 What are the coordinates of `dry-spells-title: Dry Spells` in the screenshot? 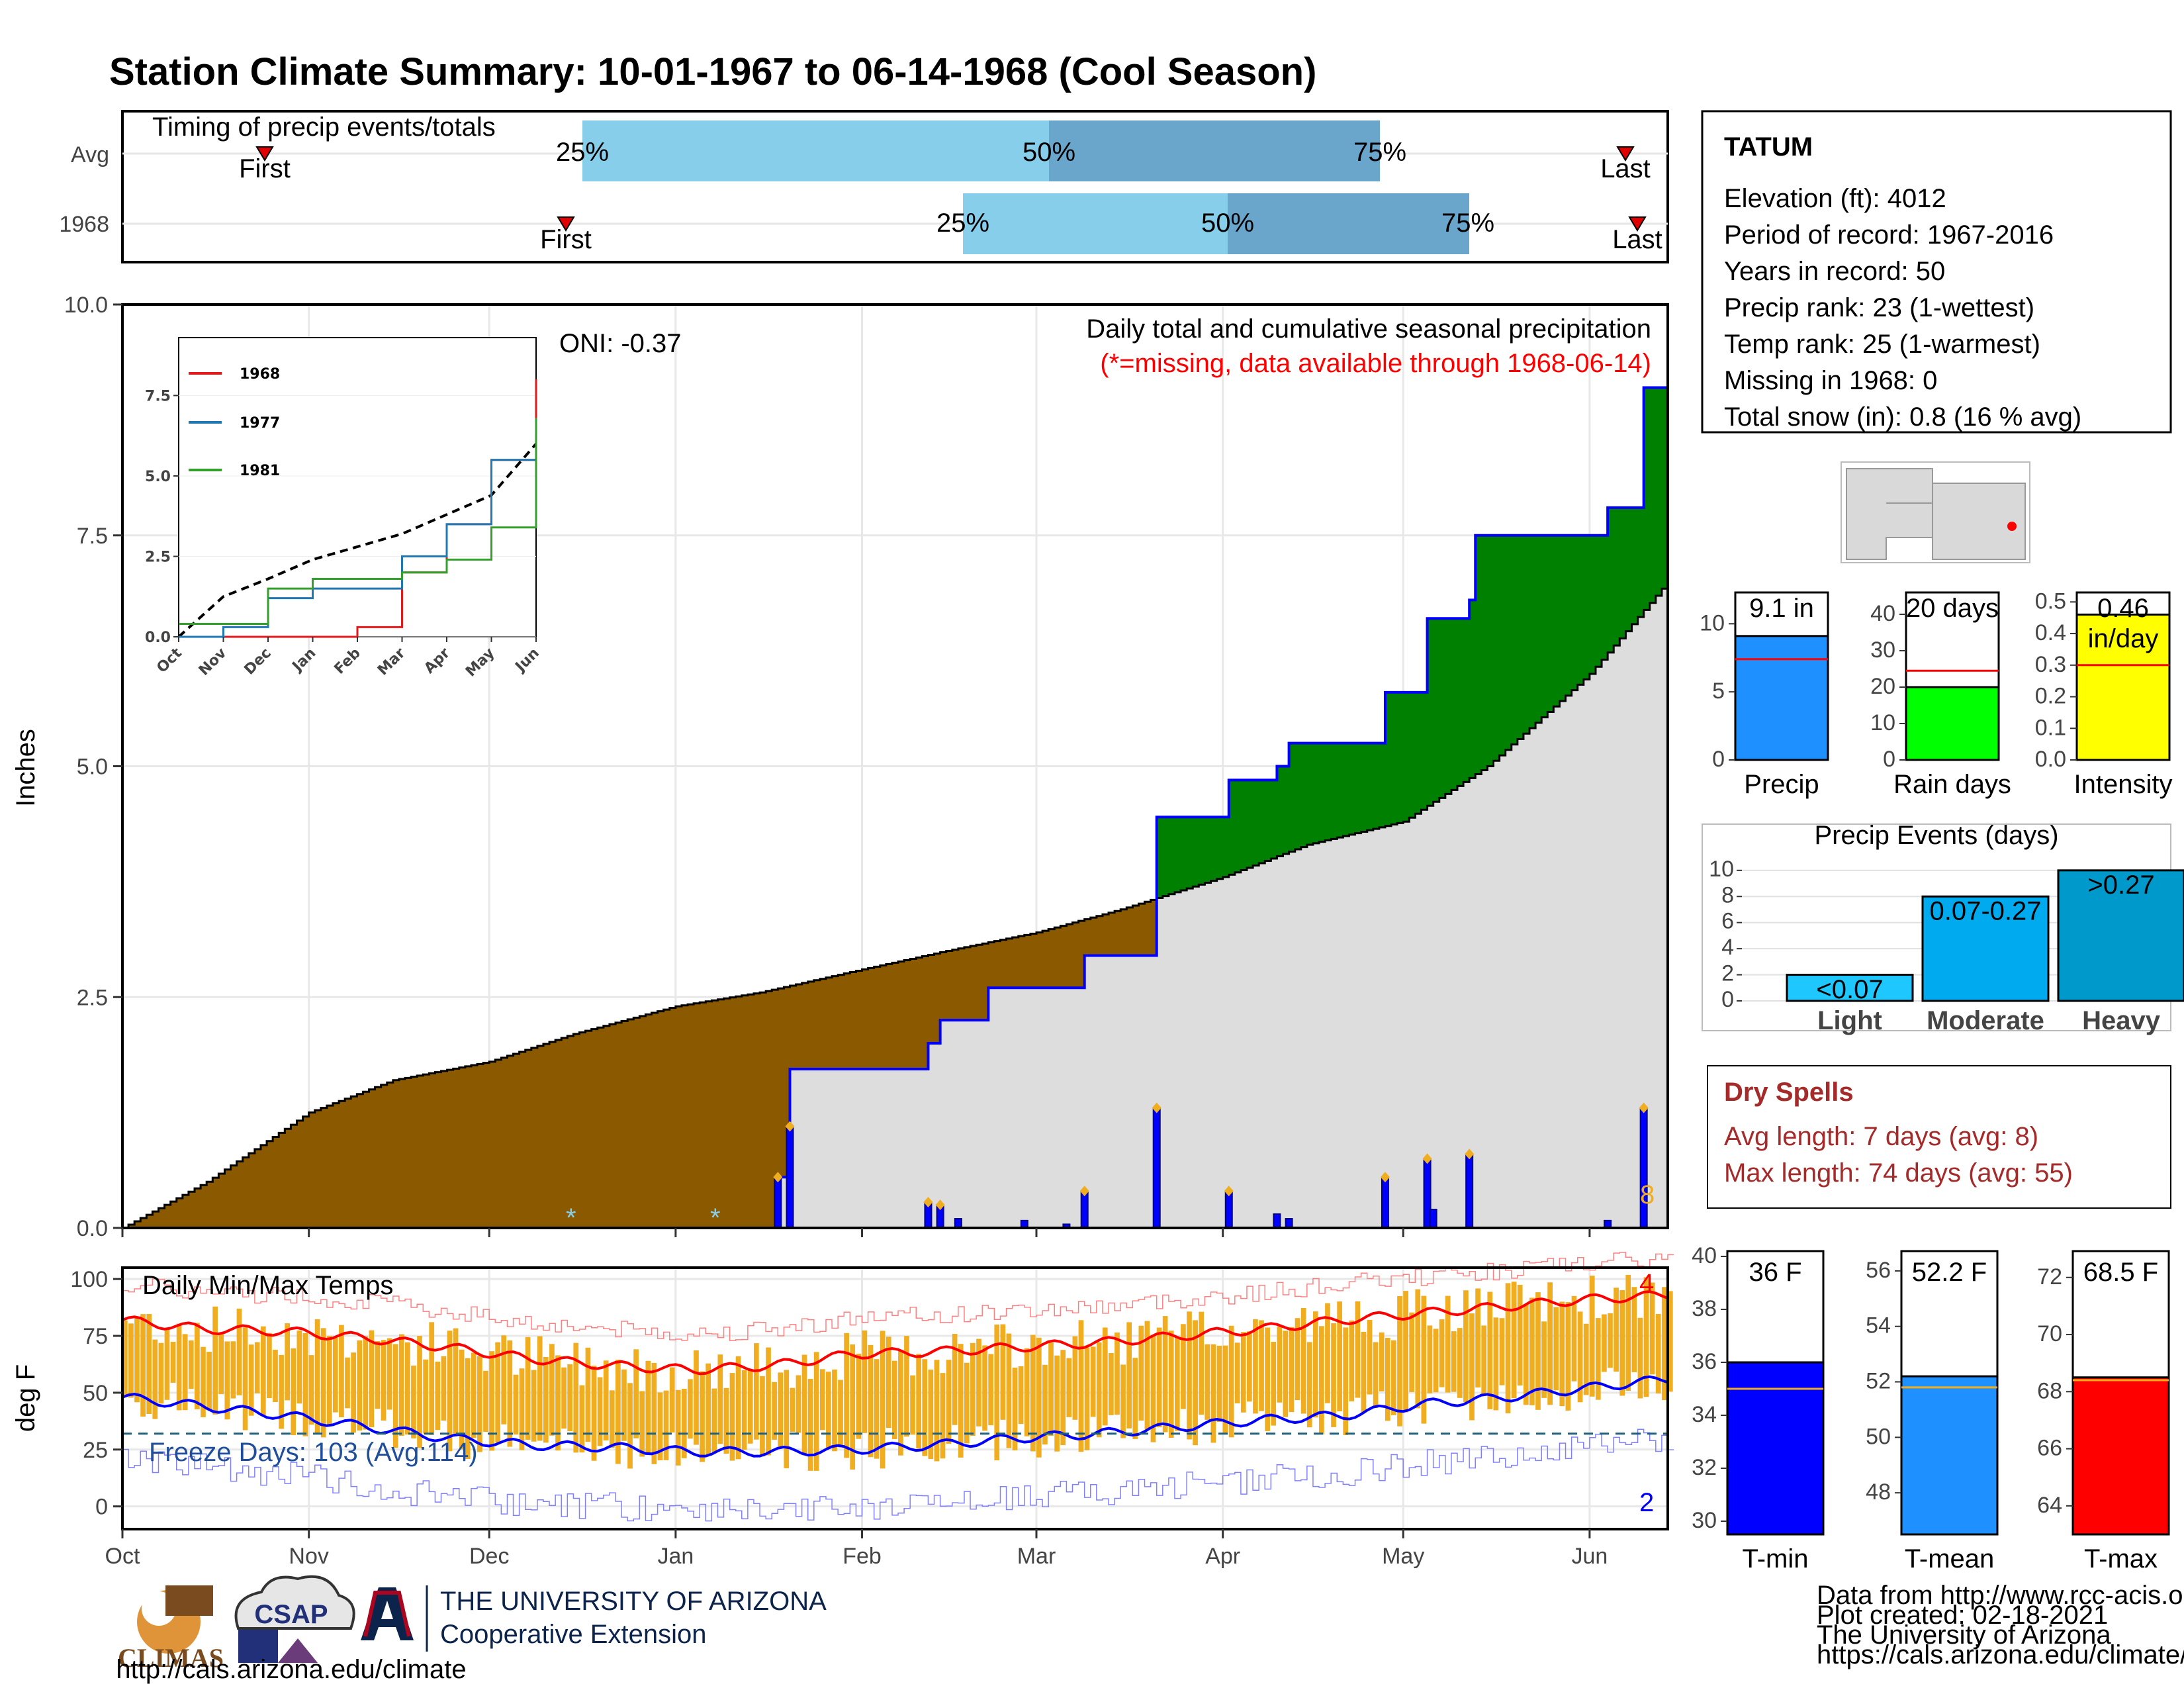 It's located at (1789, 1092).